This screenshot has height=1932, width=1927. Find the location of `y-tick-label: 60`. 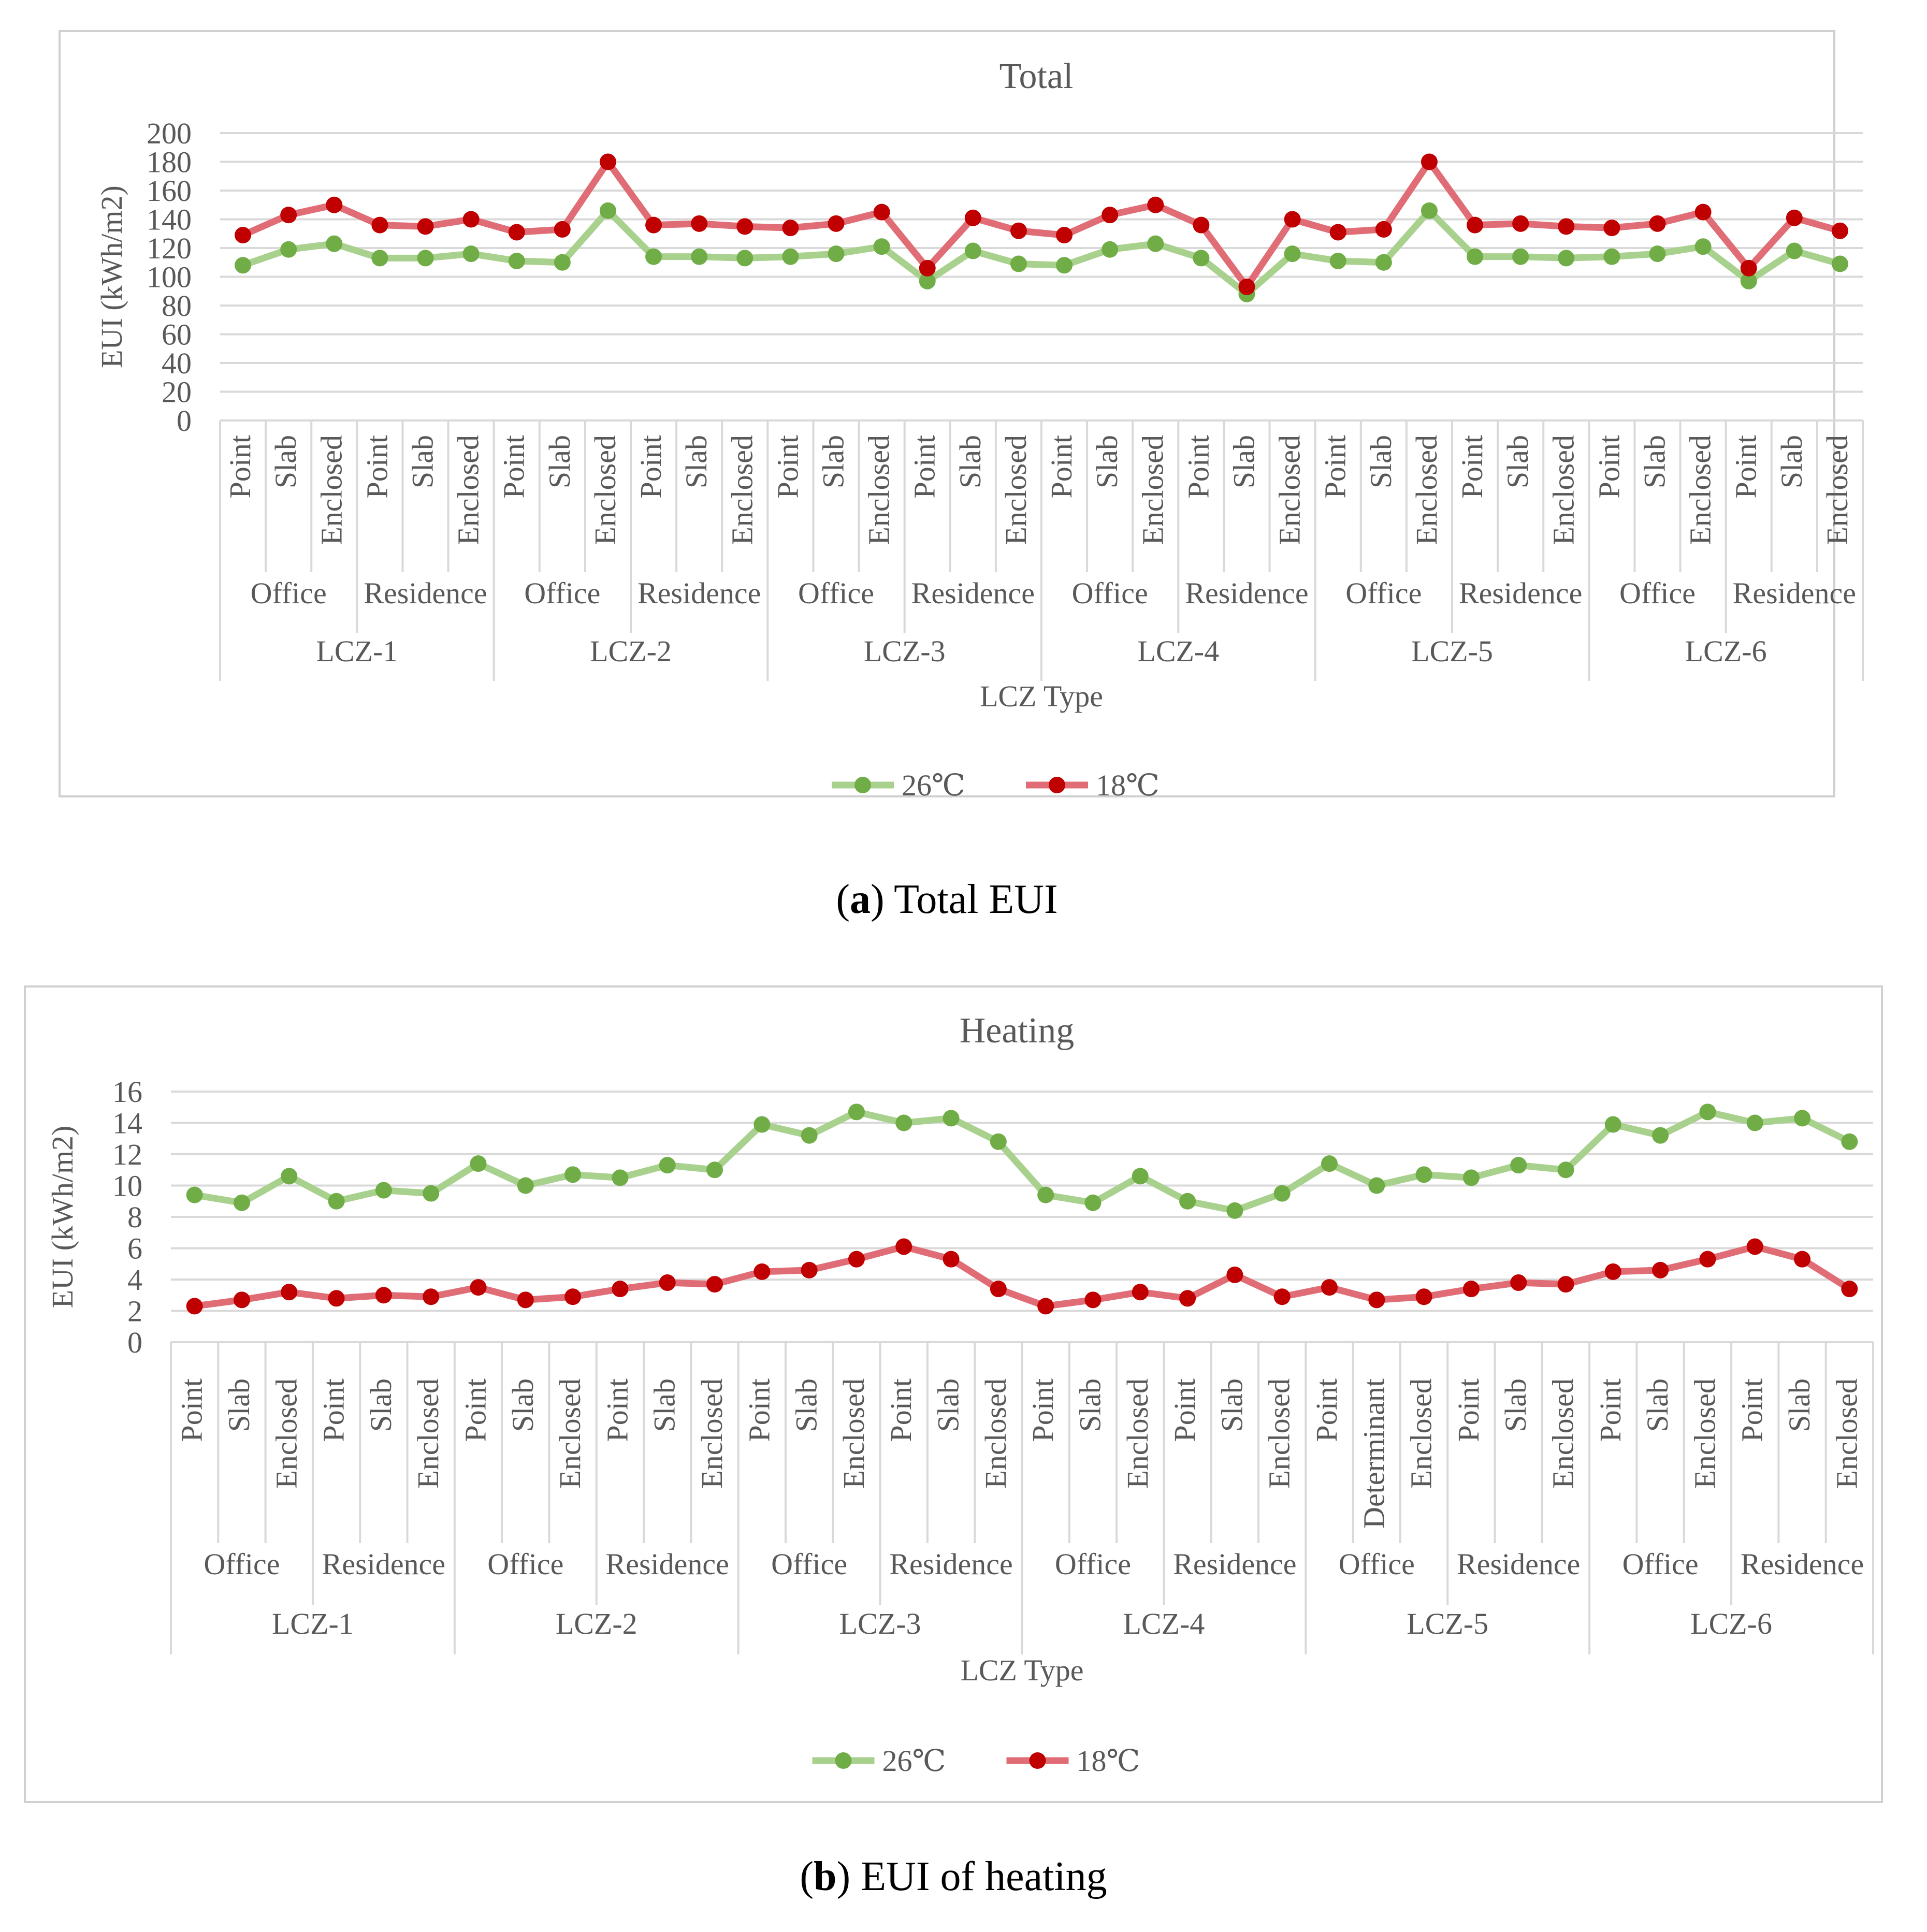

y-tick-label: 60 is located at coordinates (177, 335).